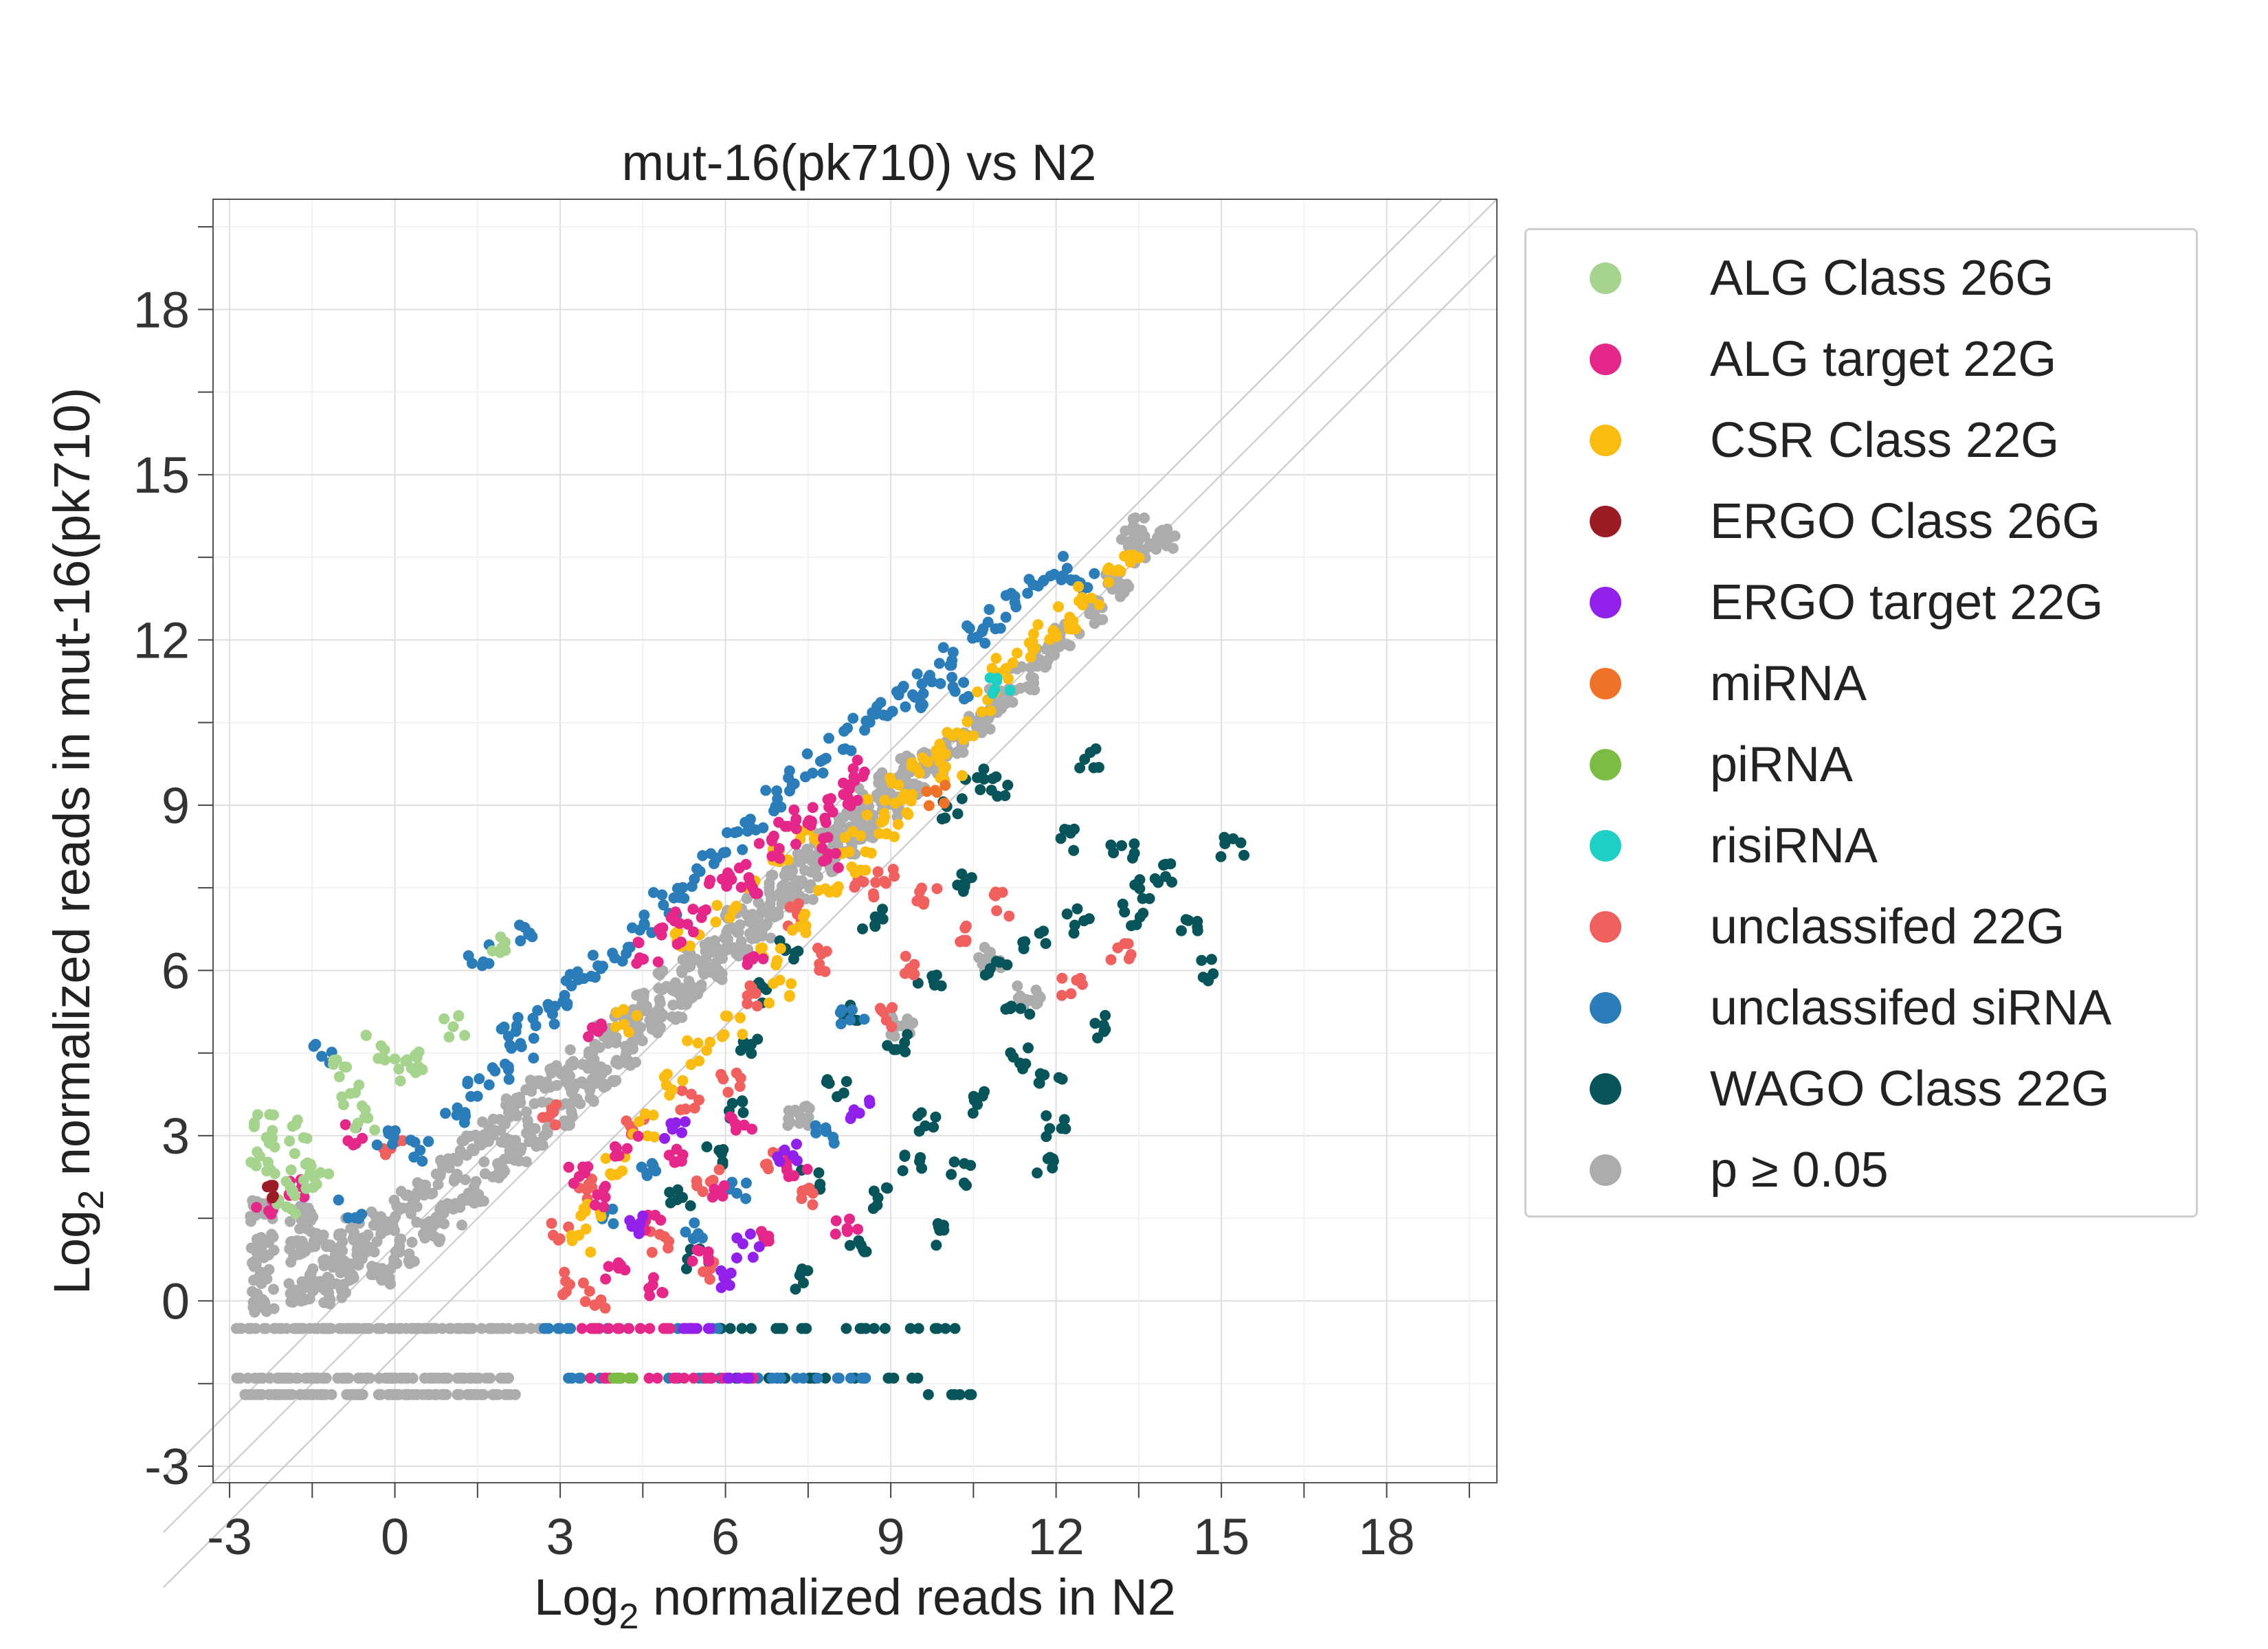 The height and width of the screenshot is (1649, 2268). Describe the element at coordinates (560, 1536) in the screenshot. I see `x-tick-label: 3` at that location.